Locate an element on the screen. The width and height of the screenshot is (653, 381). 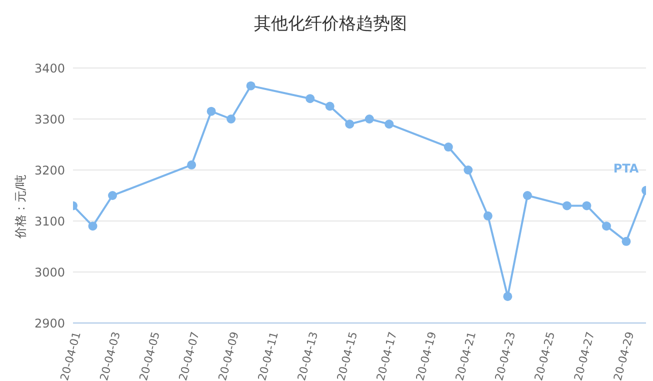
y-tick-label: 3200 is located at coordinates (49, 170).